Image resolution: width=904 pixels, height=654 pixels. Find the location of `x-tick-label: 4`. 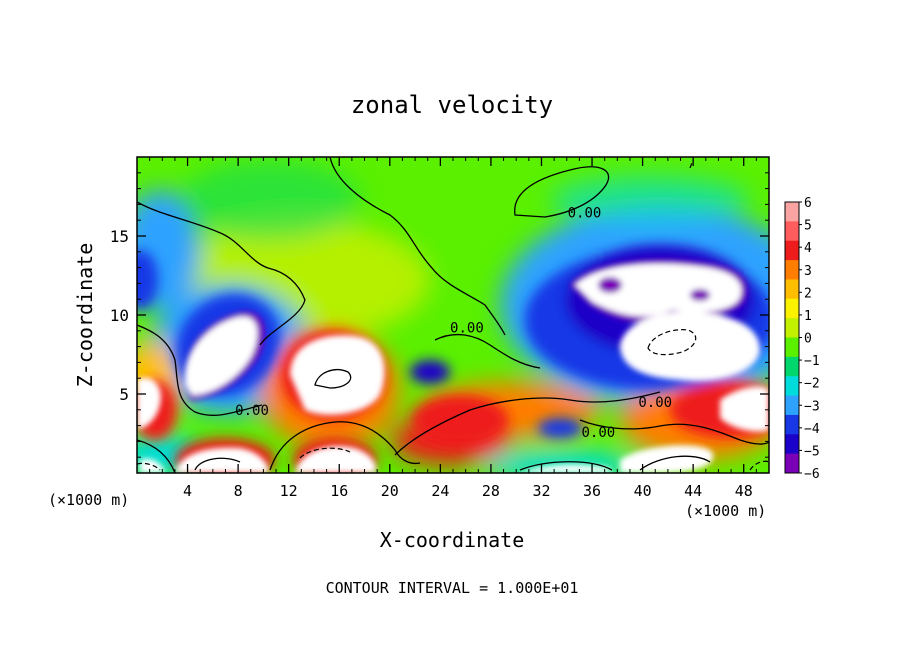

x-tick-label: 4 is located at coordinates (187, 491).